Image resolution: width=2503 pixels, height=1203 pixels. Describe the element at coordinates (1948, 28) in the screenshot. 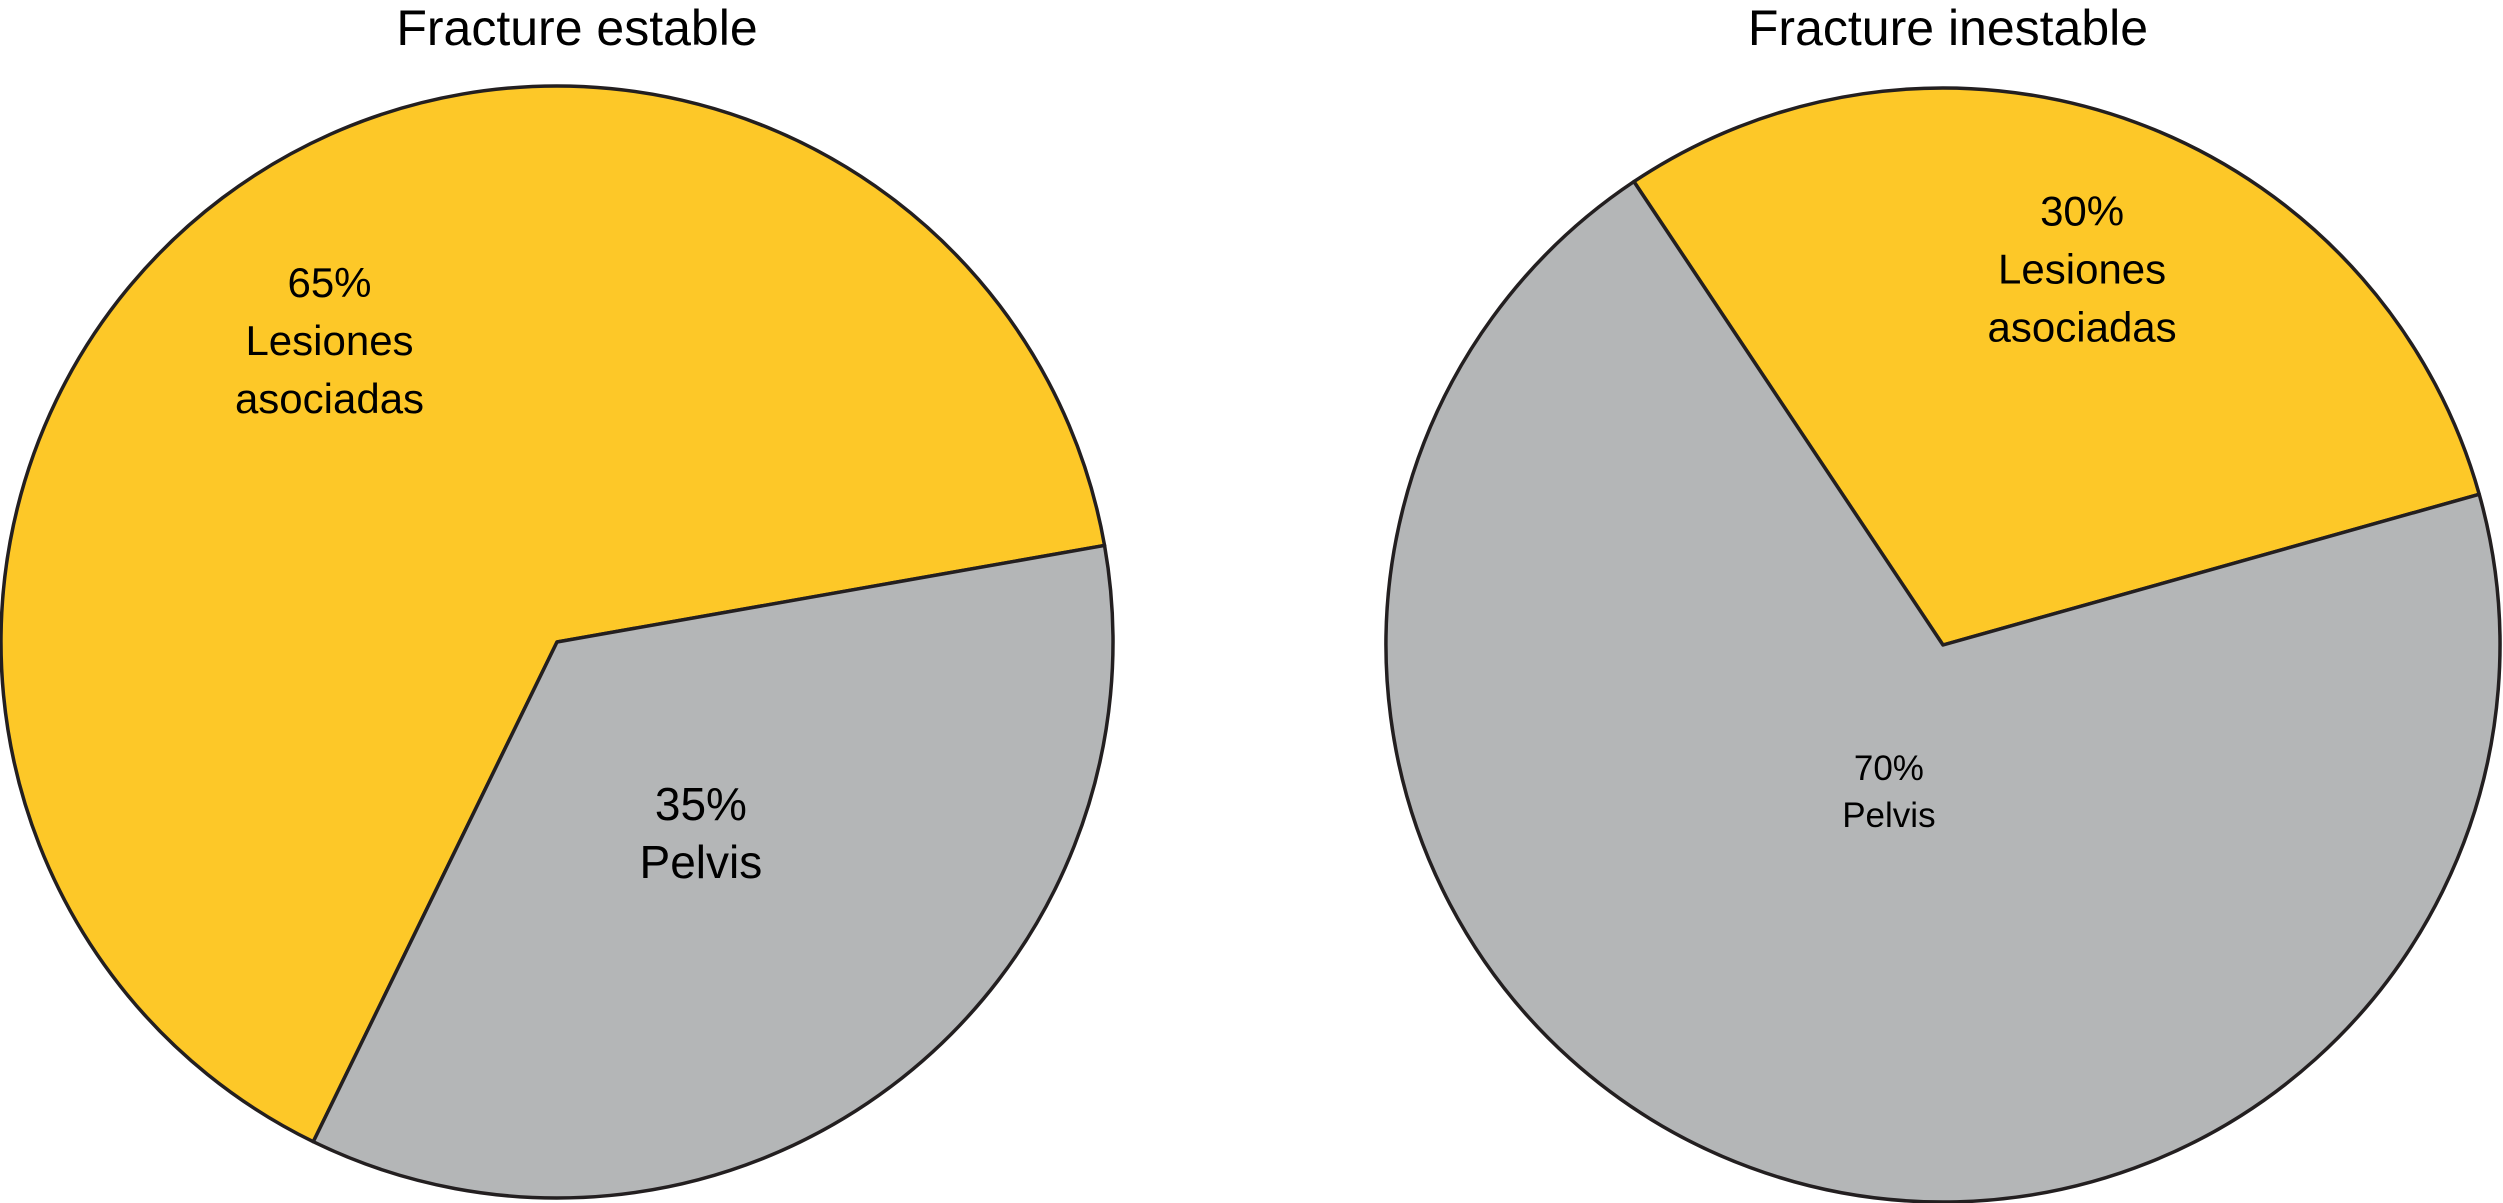

I see `chart-title: Fracture inestable` at that location.